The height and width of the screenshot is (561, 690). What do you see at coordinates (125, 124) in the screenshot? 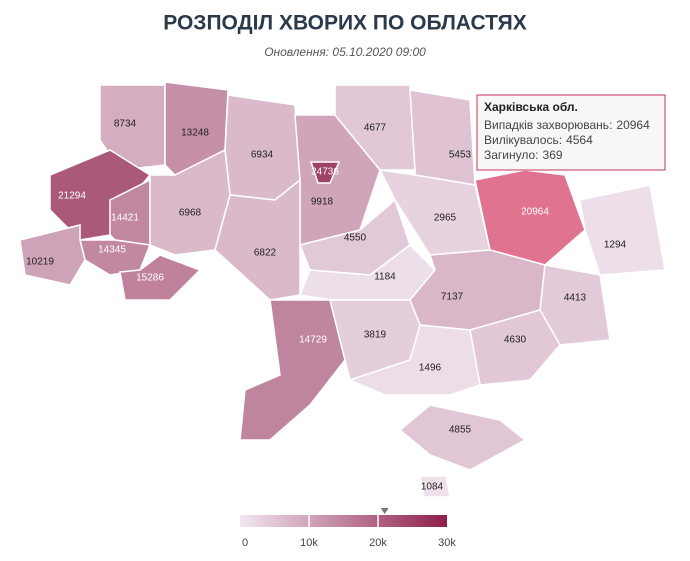
I see `region-value: 8734` at bounding box center [125, 124].